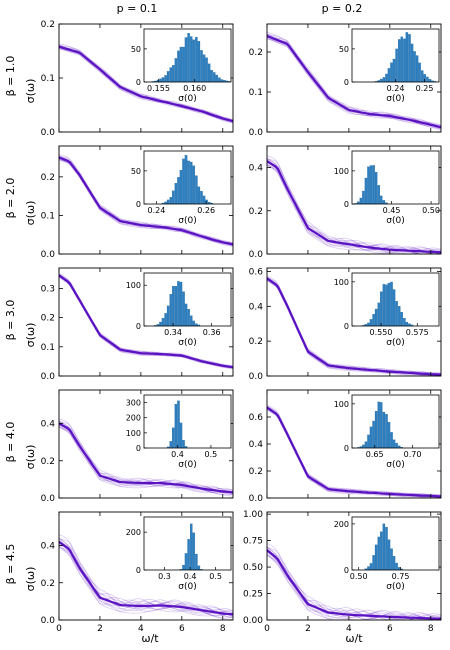  I want to click on inset-y-tick-label: 200, so click(133, 418).